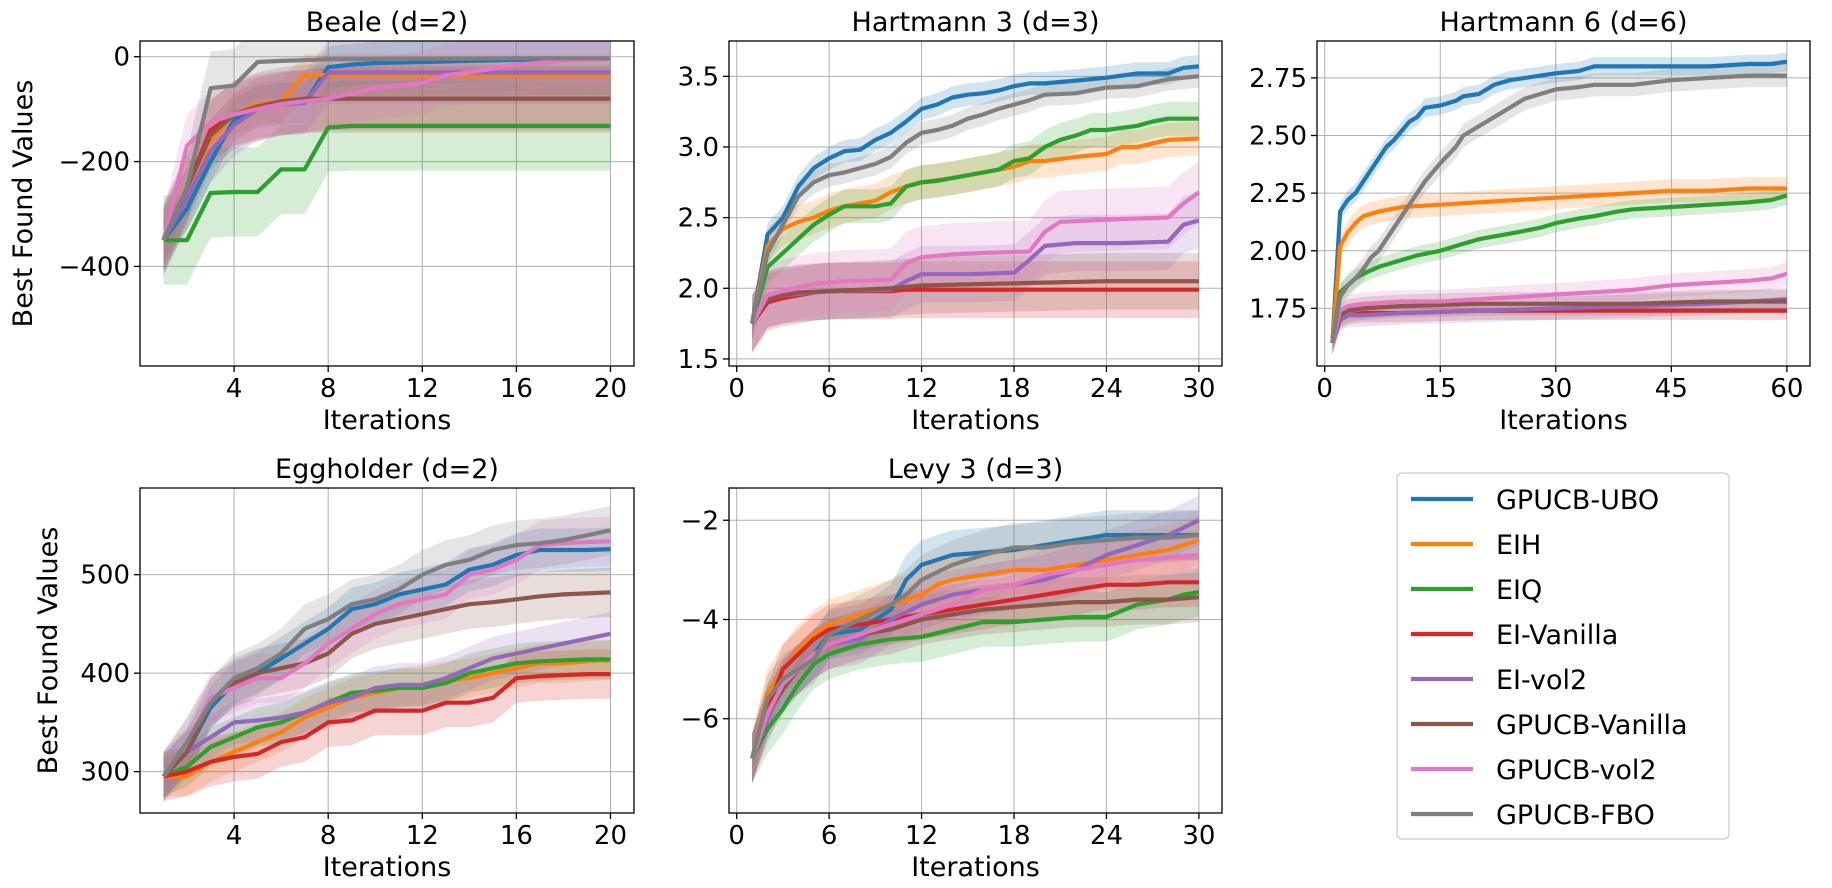  I want to click on y-tick-label: 1.5, so click(698, 360).